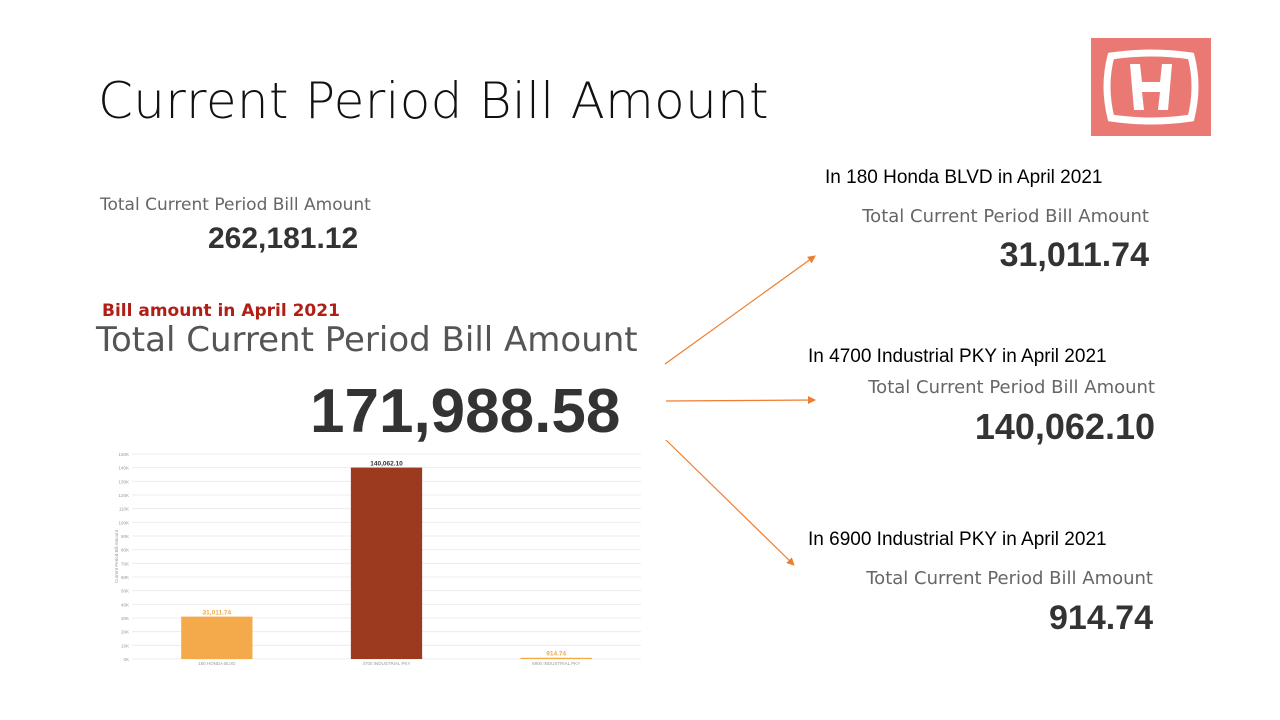 The width and height of the screenshot is (1280, 720). I want to click on y-tick-label: 120K, so click(123, 495).